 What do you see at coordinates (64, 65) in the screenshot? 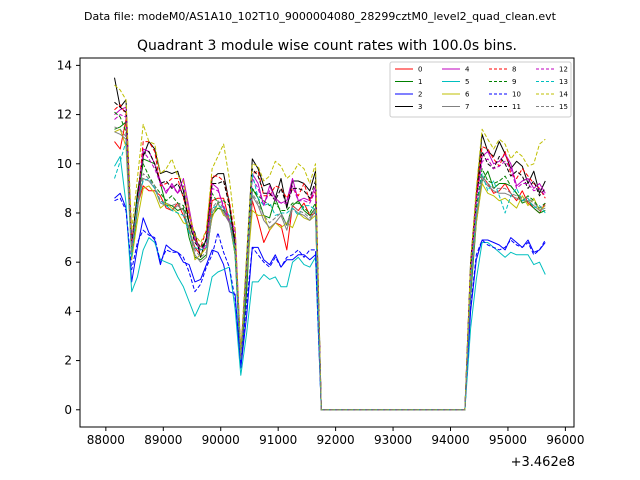
I see `y-tick-label: 14` at bounding box center [64, 65].